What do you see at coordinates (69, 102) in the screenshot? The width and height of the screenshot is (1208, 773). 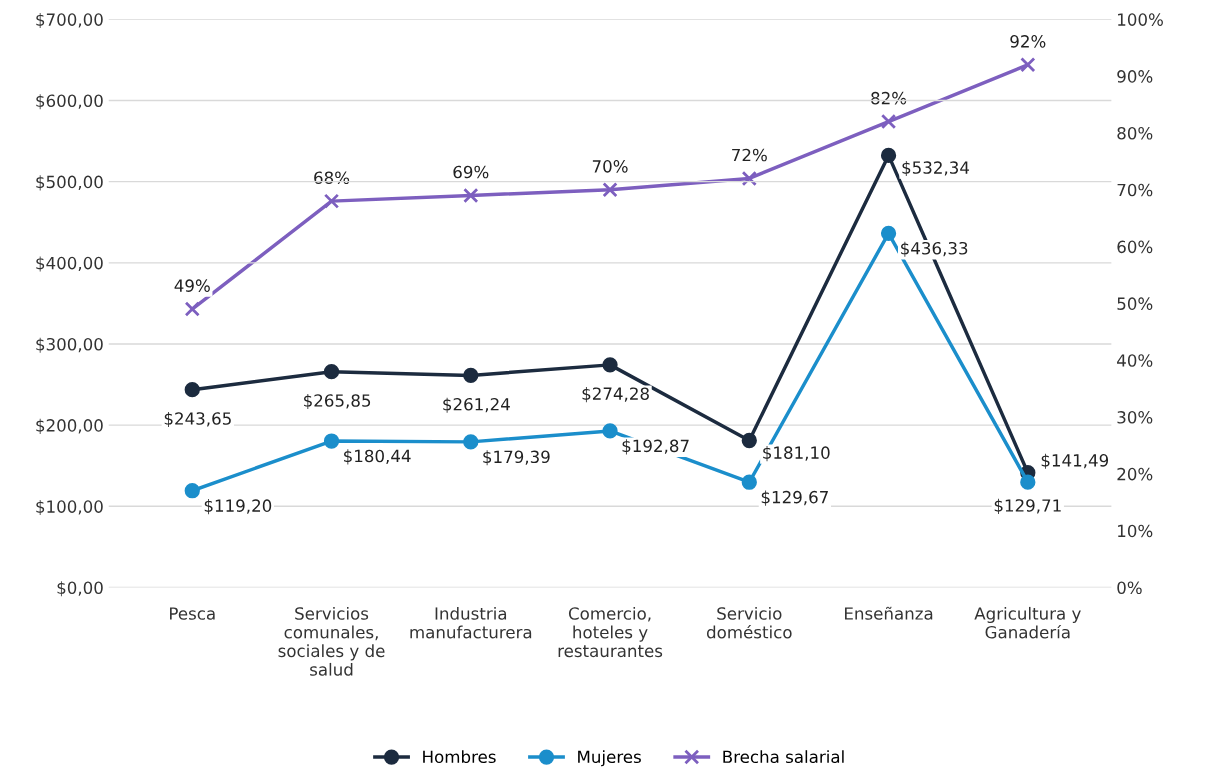 I see `y-tick-label: $600,00` at bounding box center [69, 102].